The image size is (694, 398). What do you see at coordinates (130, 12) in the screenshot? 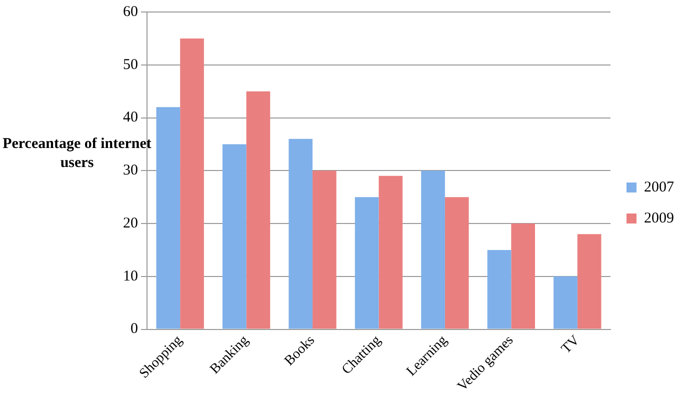
I see `y-tick-label: 60` at bounding box center [130, 12].